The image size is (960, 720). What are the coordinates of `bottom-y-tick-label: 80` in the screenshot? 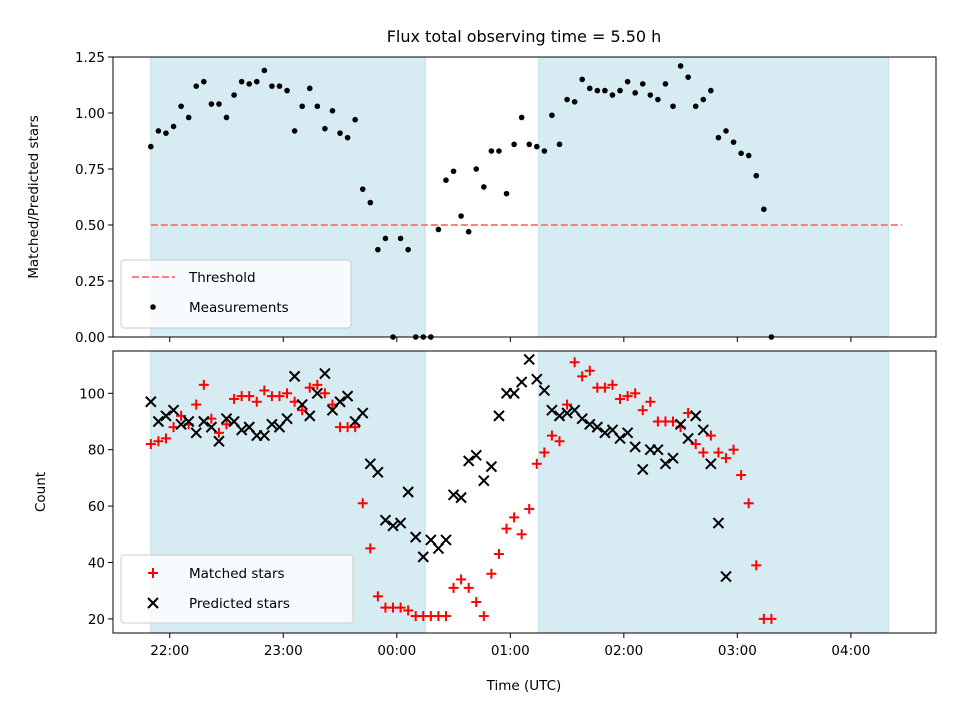 It's located at (96, 451).